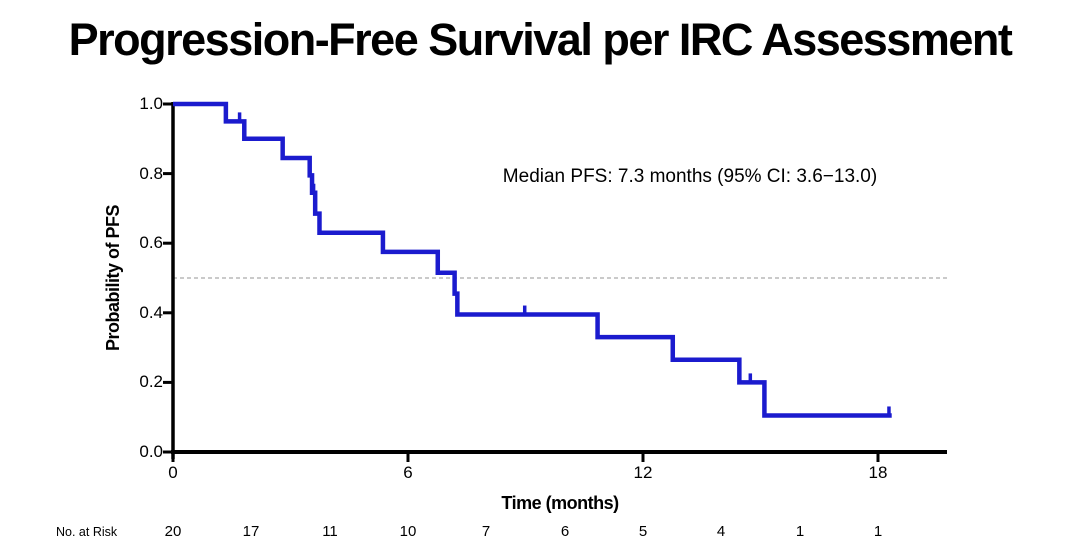 The image size is (1080, 559). I want to click on at-risk-count-m16: 1, so click(800, 531).